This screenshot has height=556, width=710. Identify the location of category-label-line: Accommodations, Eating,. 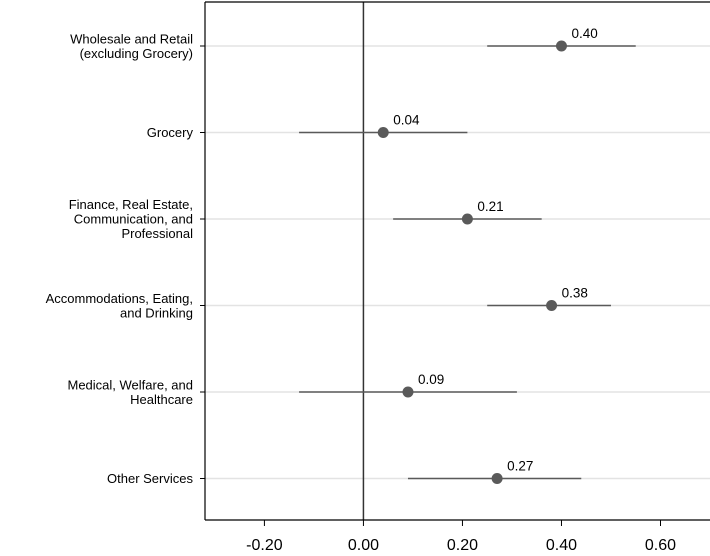
(119, 298).